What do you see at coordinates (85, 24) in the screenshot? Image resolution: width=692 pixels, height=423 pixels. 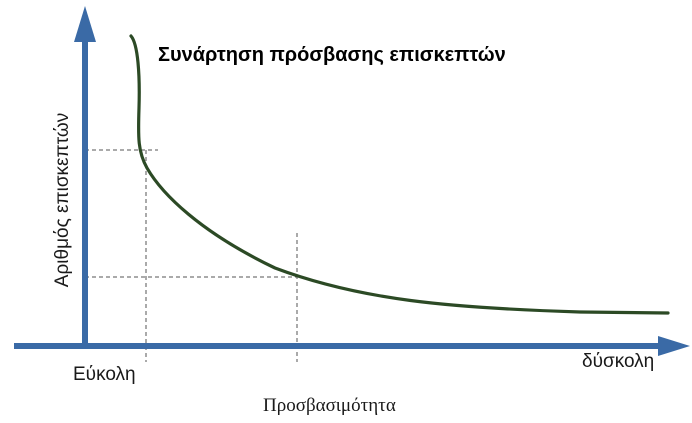 I see `y-axis-arrowhead` at bounding box center [85, 24].